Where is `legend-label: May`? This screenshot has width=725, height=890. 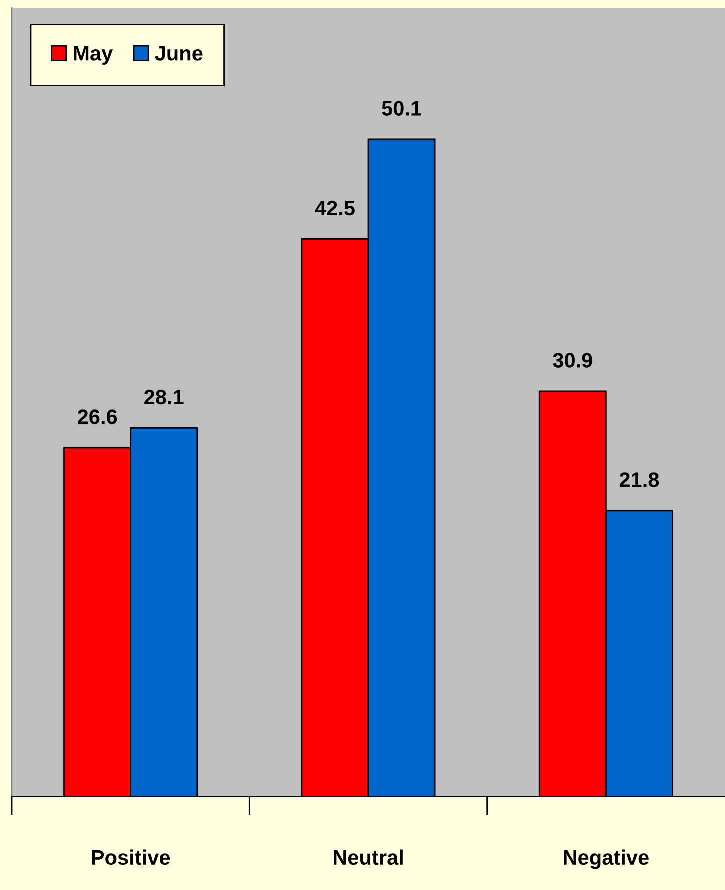
legend-label: May is located at coordinates (94, 55).